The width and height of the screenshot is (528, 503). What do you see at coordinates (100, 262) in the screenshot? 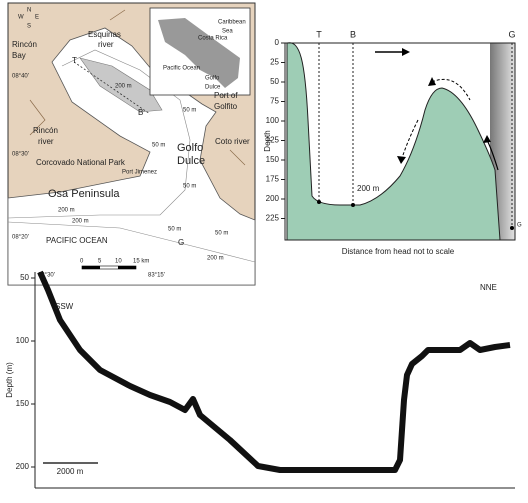
I see `scale-label: 5` at bounding box center [100, 262].